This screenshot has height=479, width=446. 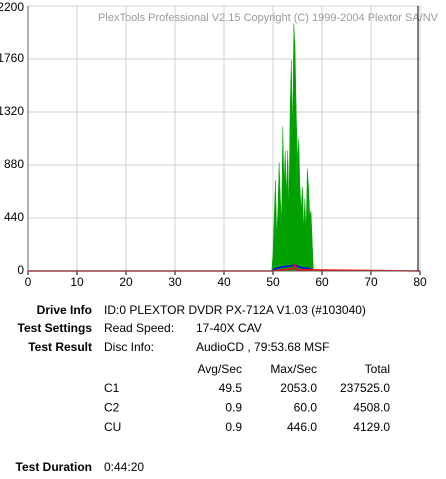 I want to click on table-cell: 49.5, so click(x=231, y=388).